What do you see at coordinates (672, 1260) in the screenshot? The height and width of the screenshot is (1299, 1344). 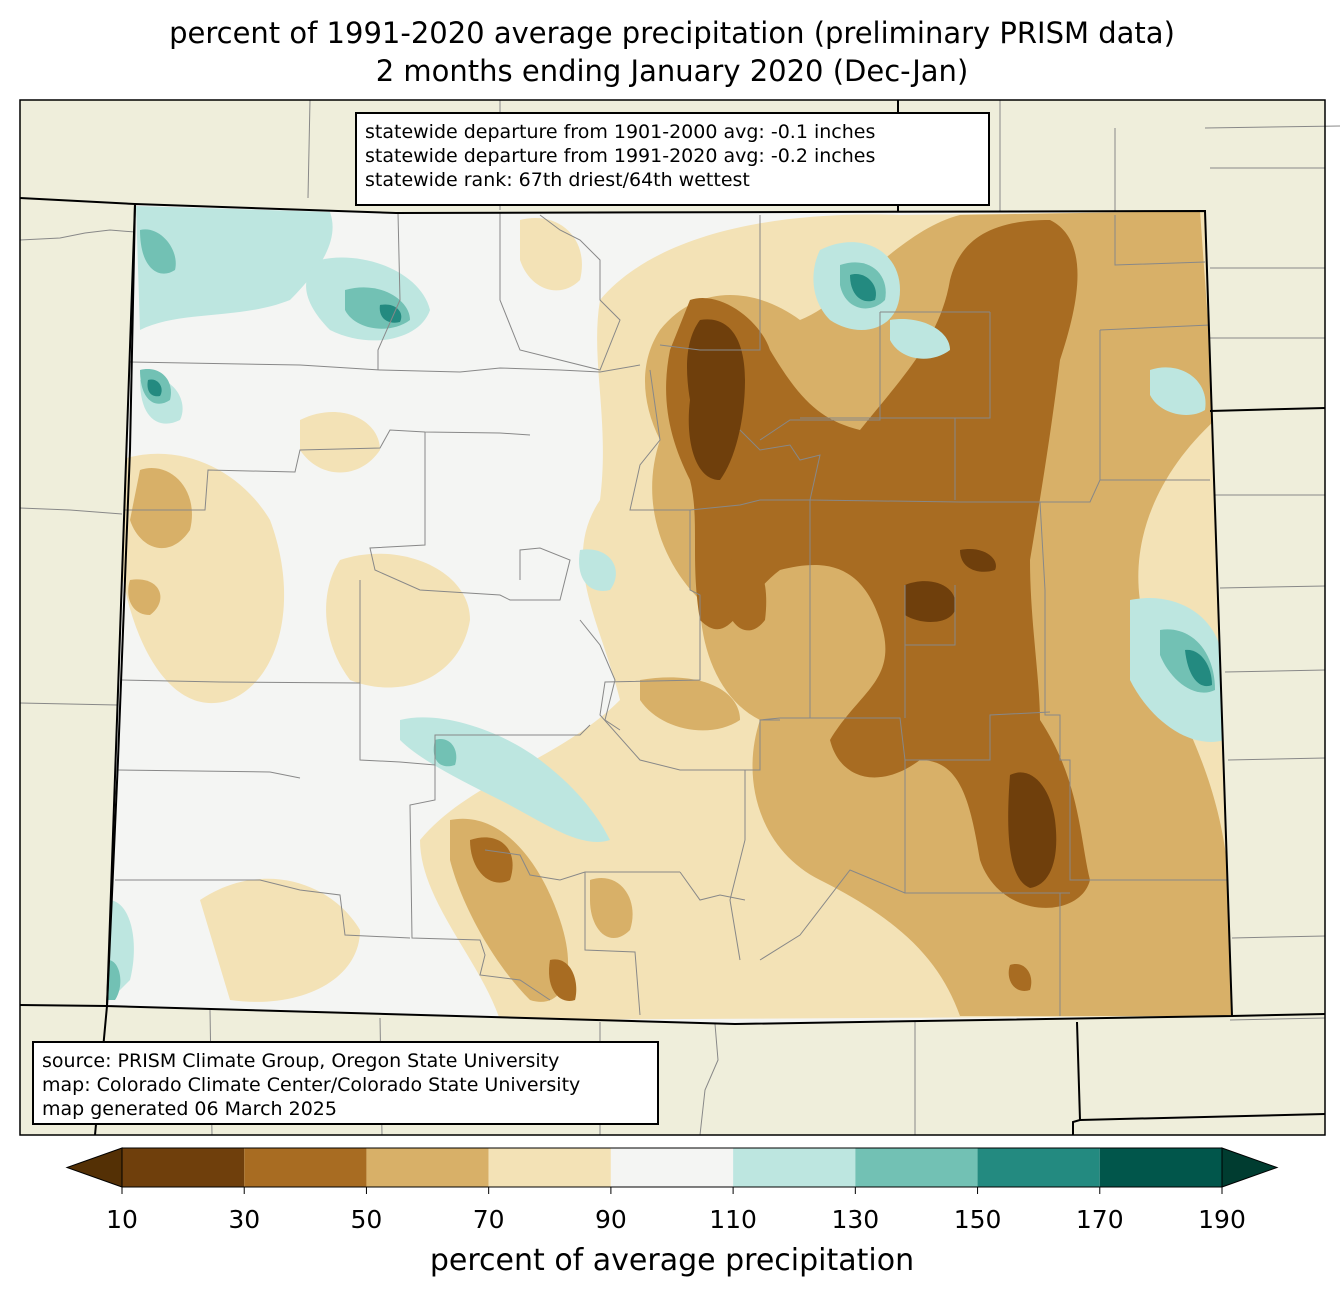 I see `colorbar-label: percent of average precipitation` at bounding box center [672, 1260].